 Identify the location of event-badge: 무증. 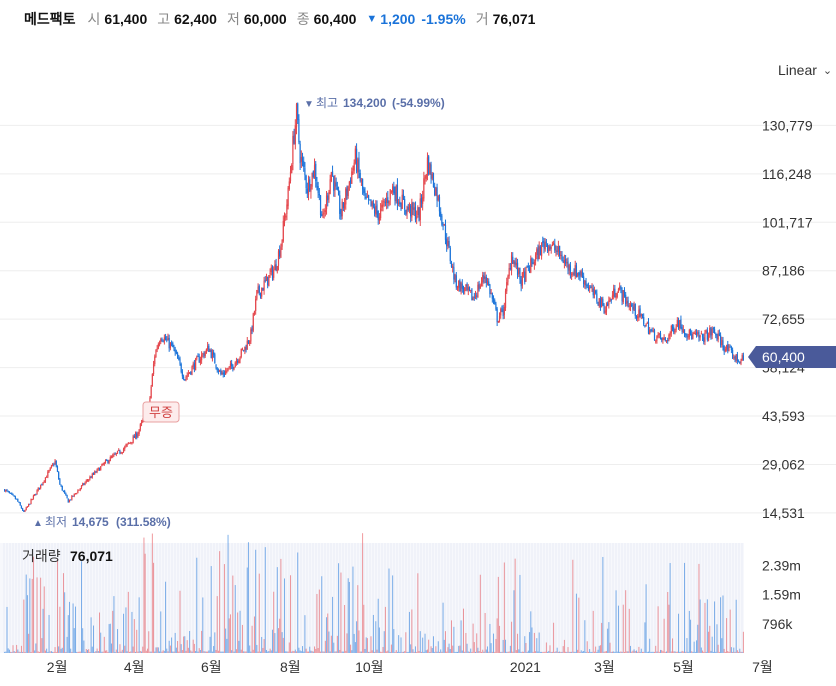
(161, 412).